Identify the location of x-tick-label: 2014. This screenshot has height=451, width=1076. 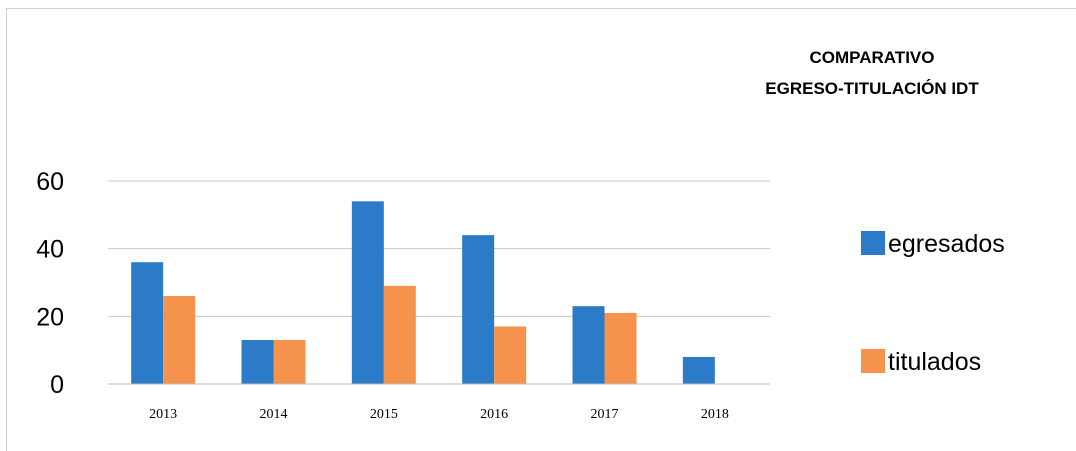
(274, 414).